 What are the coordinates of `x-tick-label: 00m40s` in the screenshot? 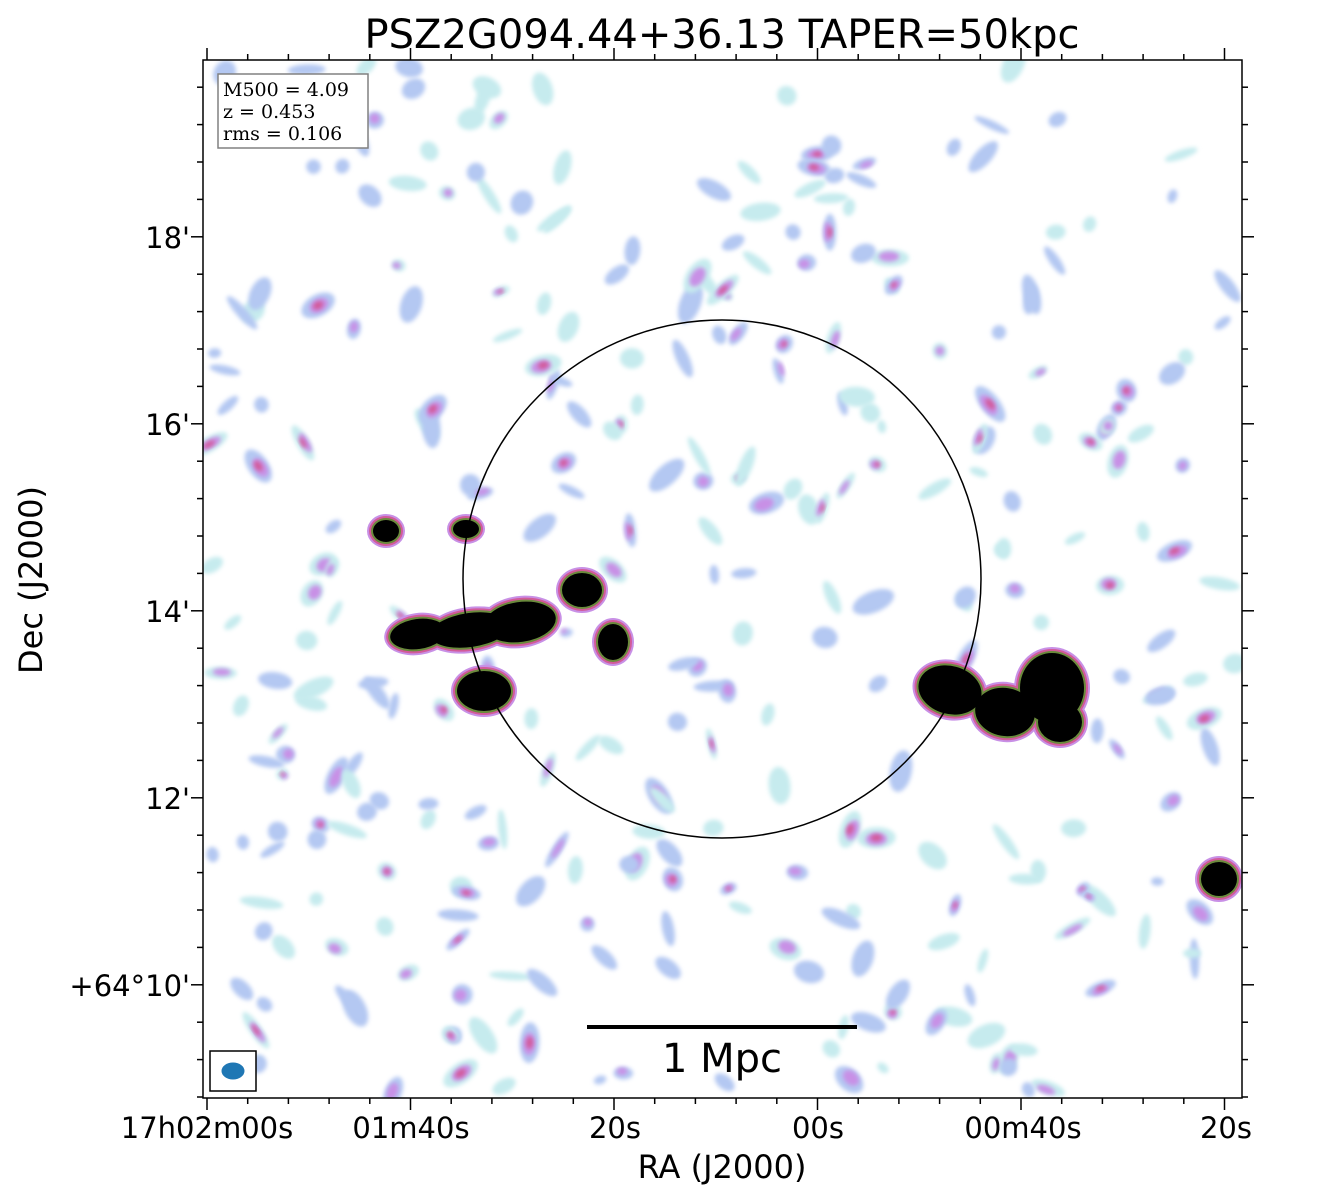 It's located at (1022, 1128).